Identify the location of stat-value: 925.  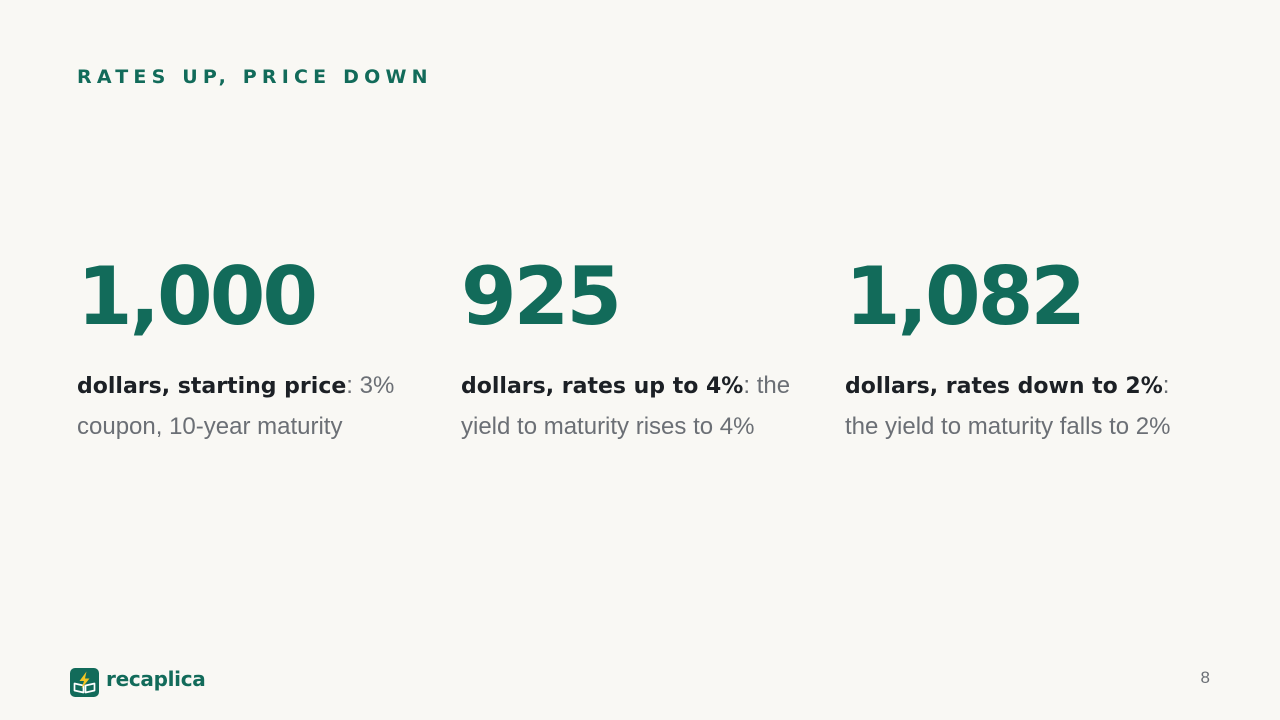
(541, 296).